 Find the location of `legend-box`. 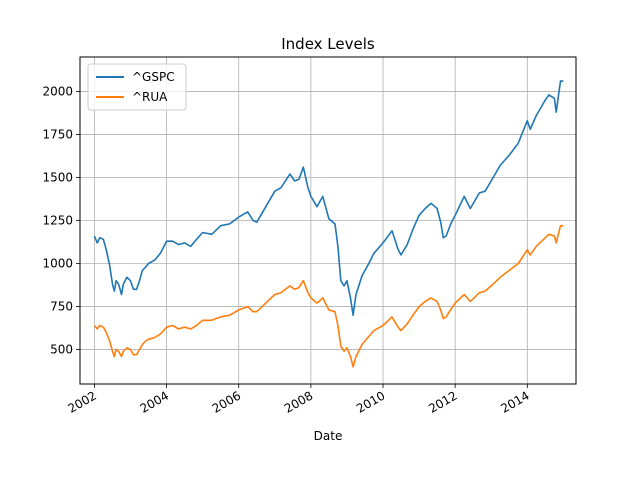

legend-box is located at coordinates (137, 87).